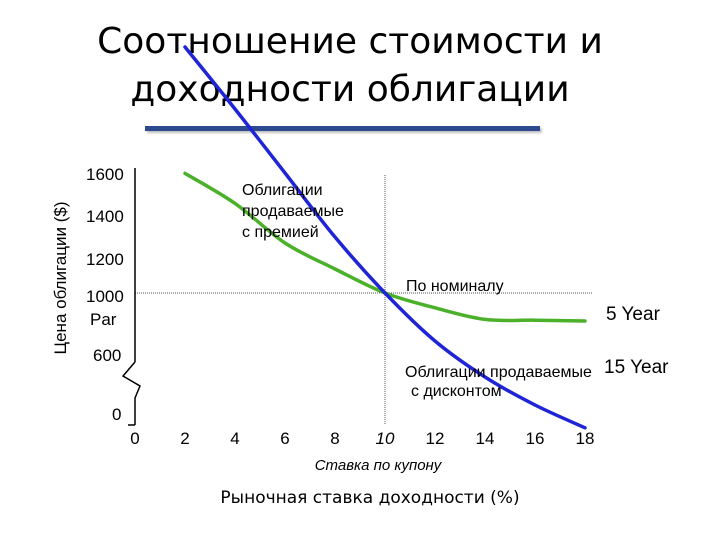 The image size is (720, 540). Describe the element at coordinates (385, 438) in the screenshot. I see `x-tick-label: 10` at that location.